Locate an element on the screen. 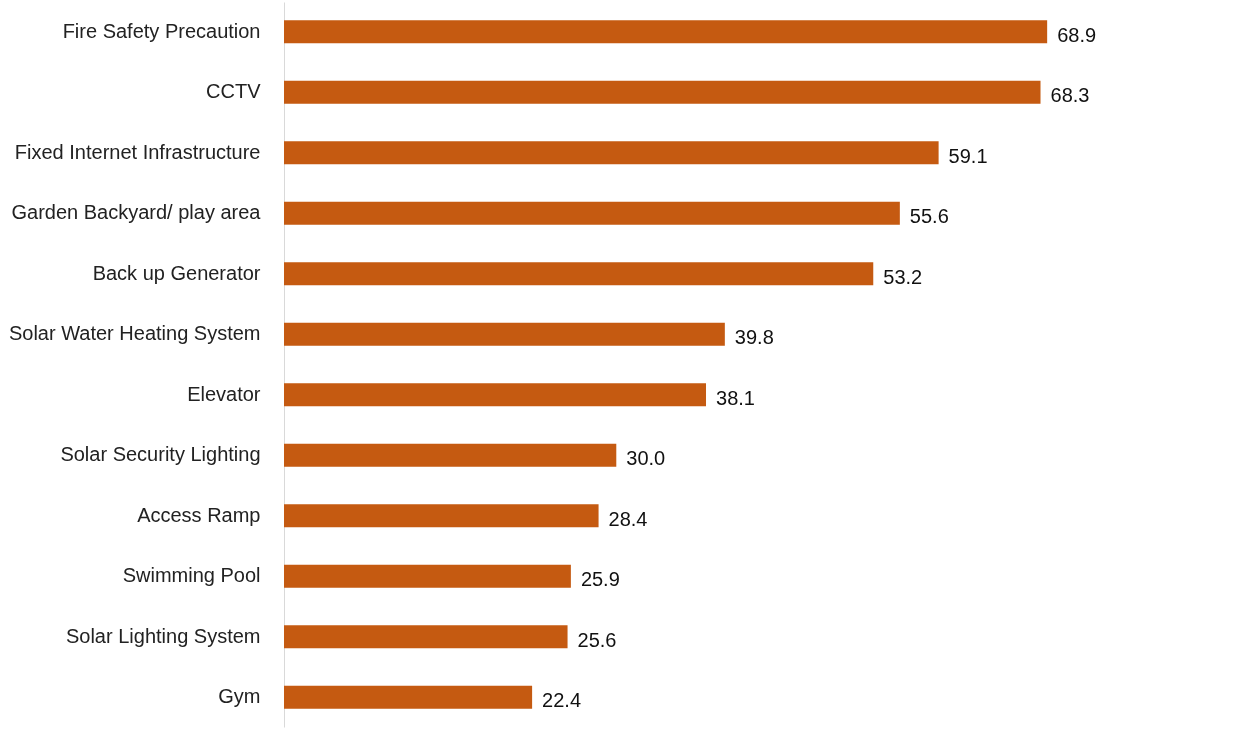 This screenshot has height=729, width=1233. y-tick-label: Access Ramp is located at coordinates (199, 514).